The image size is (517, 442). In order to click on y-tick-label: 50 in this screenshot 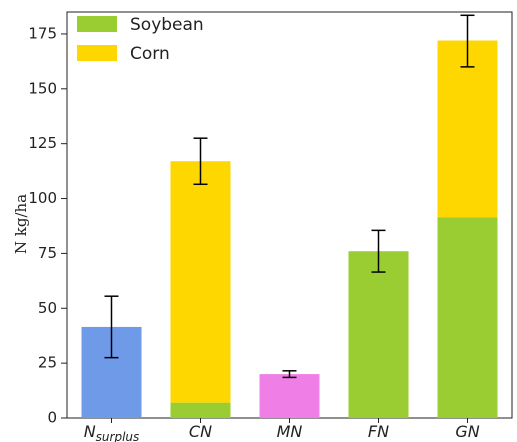, I will do `click(47, 308)`.